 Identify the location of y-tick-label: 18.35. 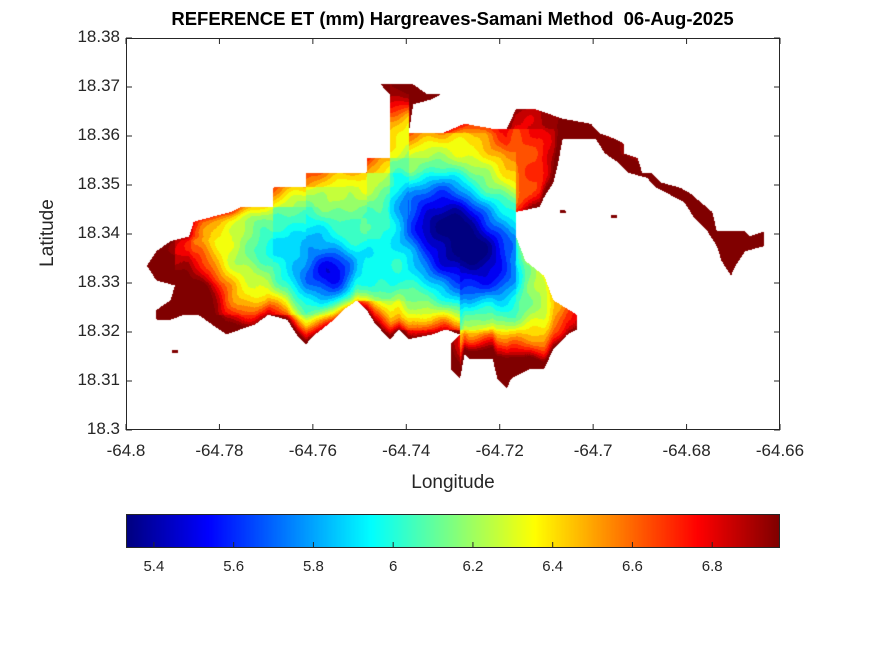
(98, 183).